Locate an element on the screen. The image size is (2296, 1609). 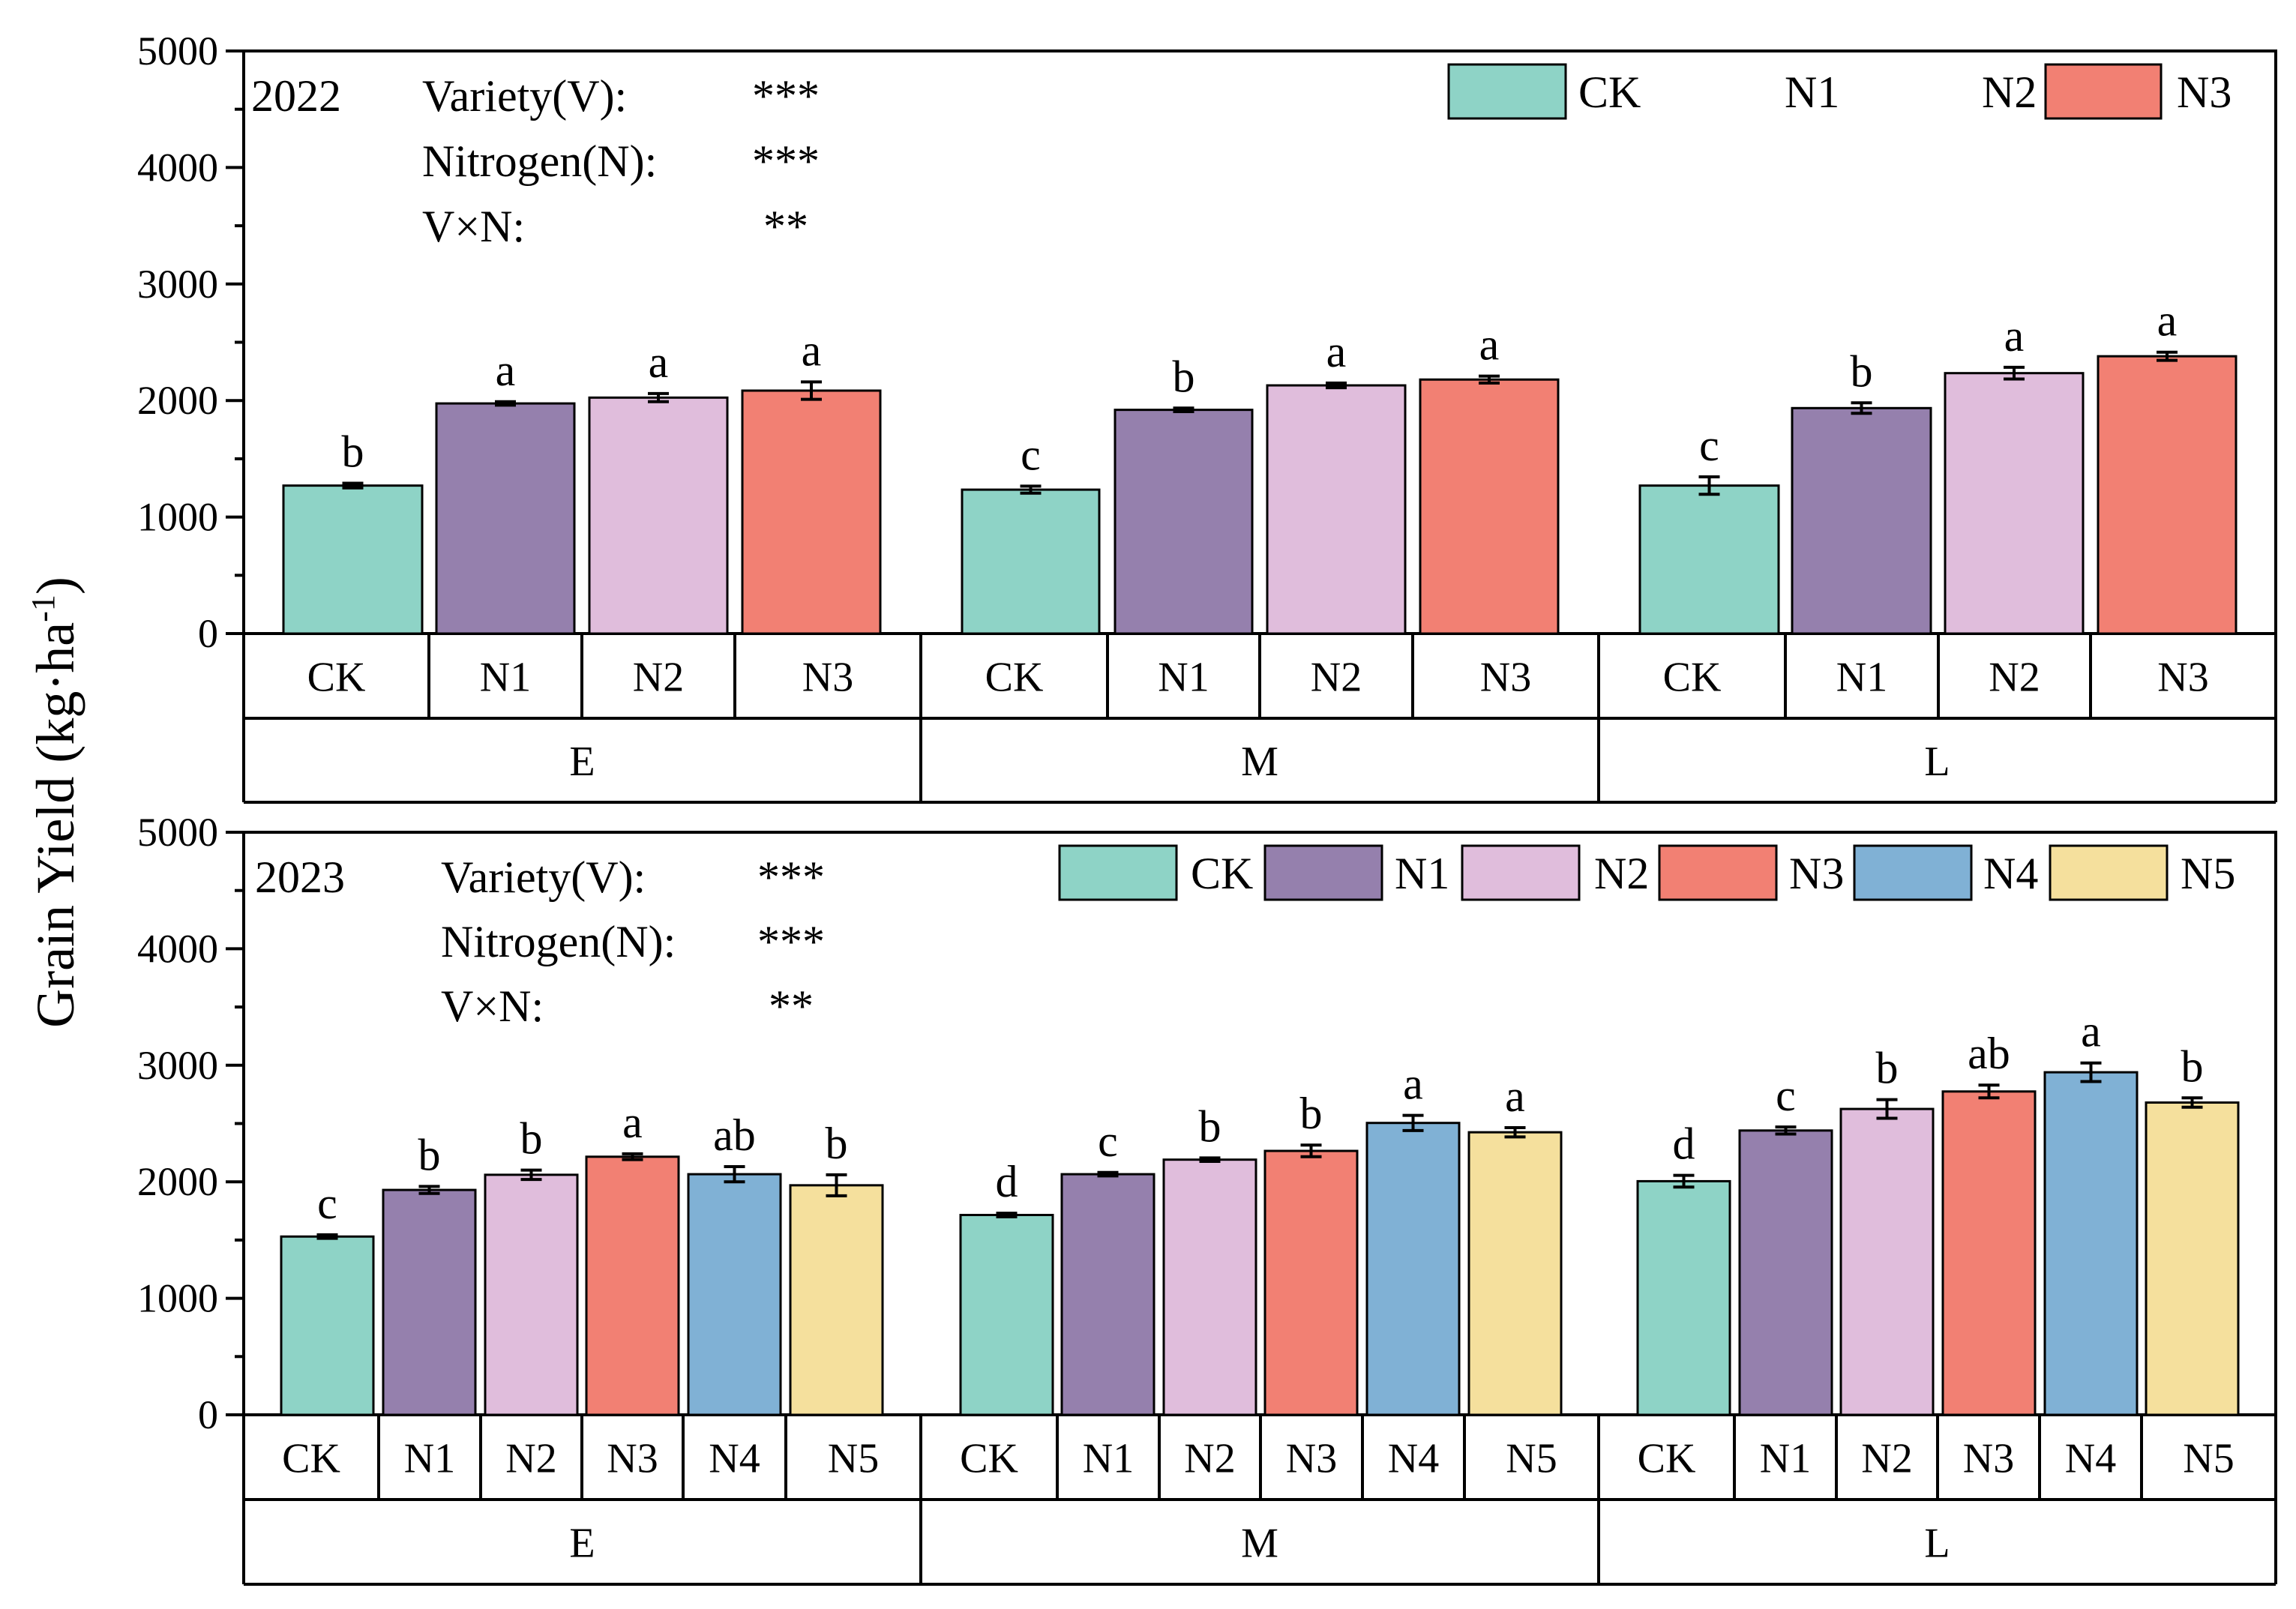
sig-letter-M-N2: a is located at coordinates (1336, 351).